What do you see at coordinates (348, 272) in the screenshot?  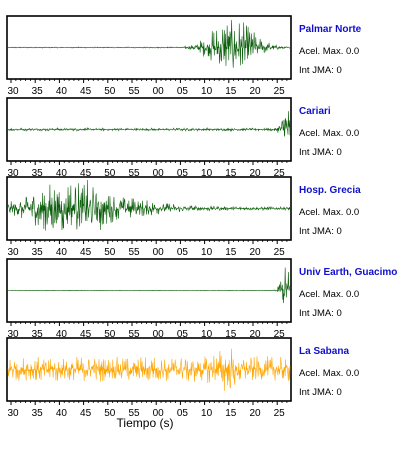 I see `station-name: Univ Earth, Guacimo` at bounding box center [348, 272].